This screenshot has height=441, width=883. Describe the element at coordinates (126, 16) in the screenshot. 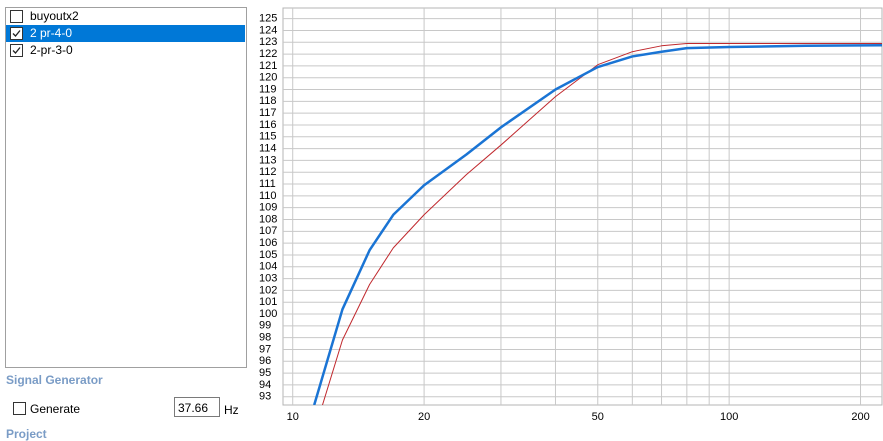

I see `list-item: buyoutx2` at that location.